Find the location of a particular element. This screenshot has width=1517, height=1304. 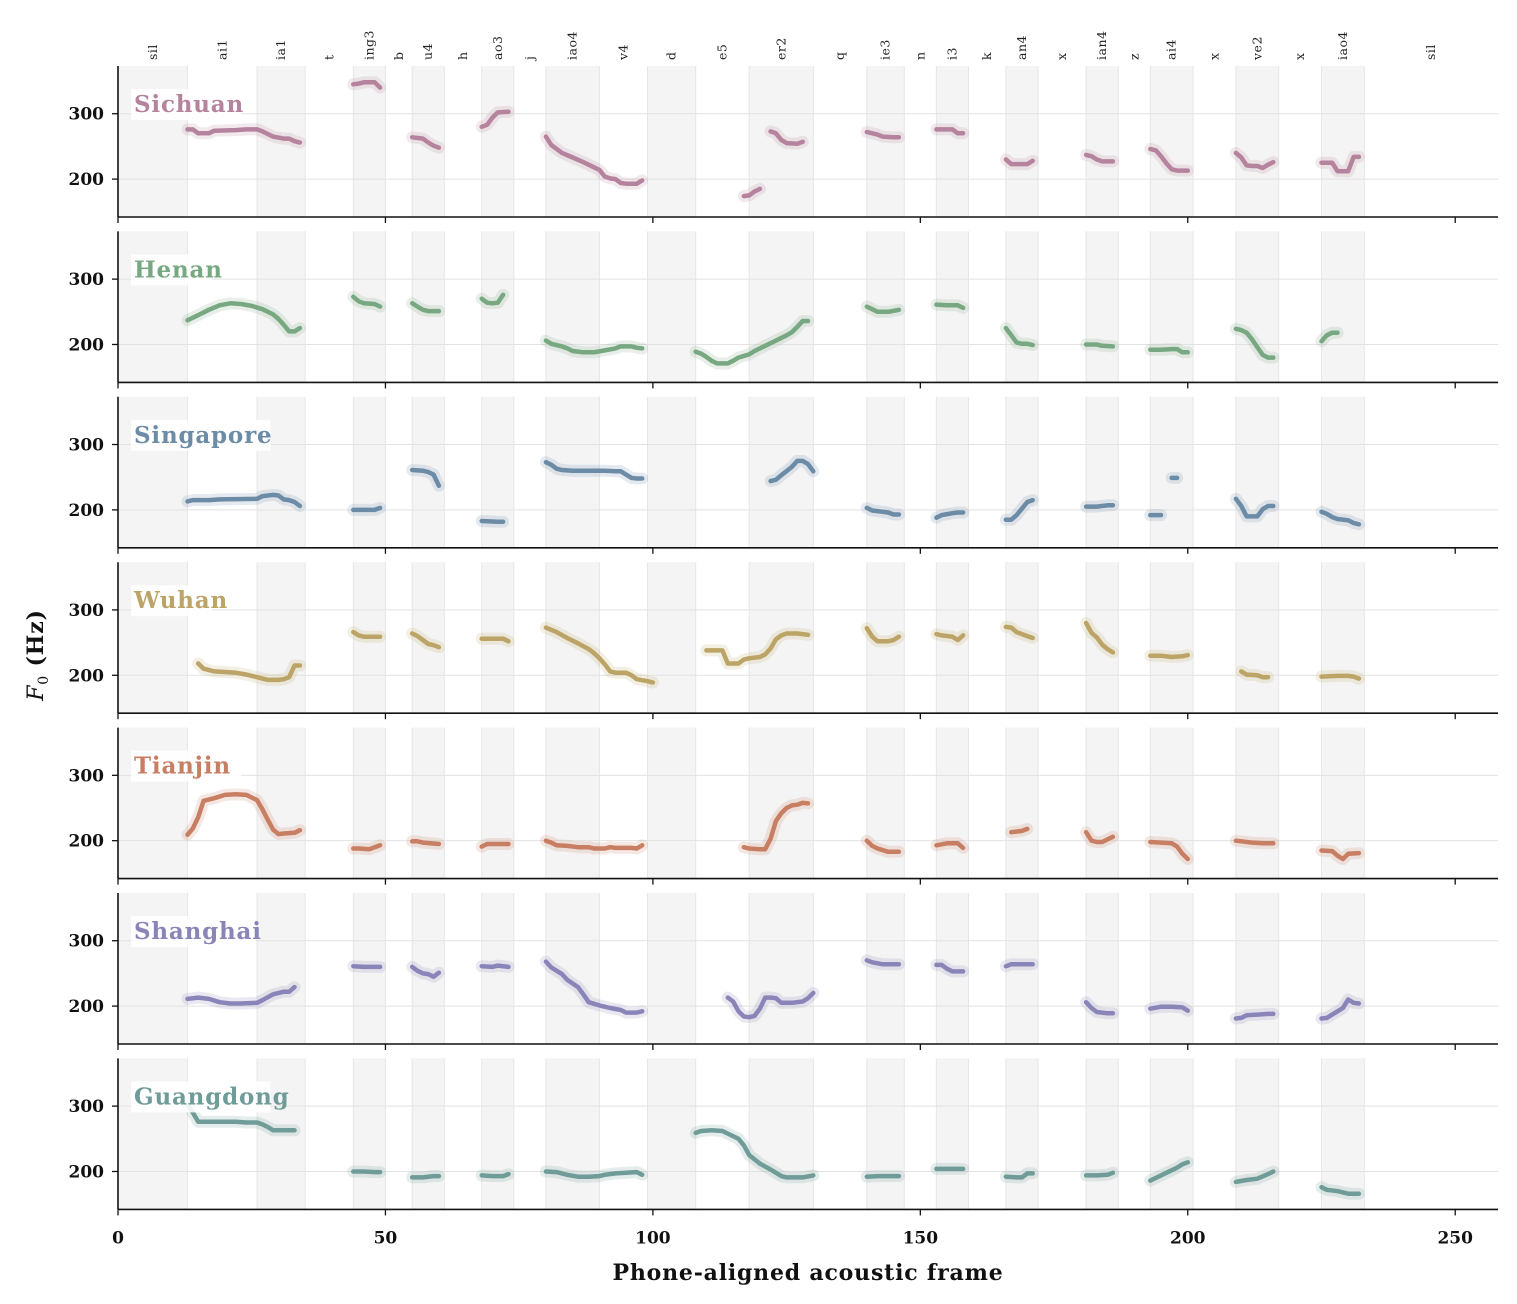

phone-label: ie3 is located at coordinates (885, 49).